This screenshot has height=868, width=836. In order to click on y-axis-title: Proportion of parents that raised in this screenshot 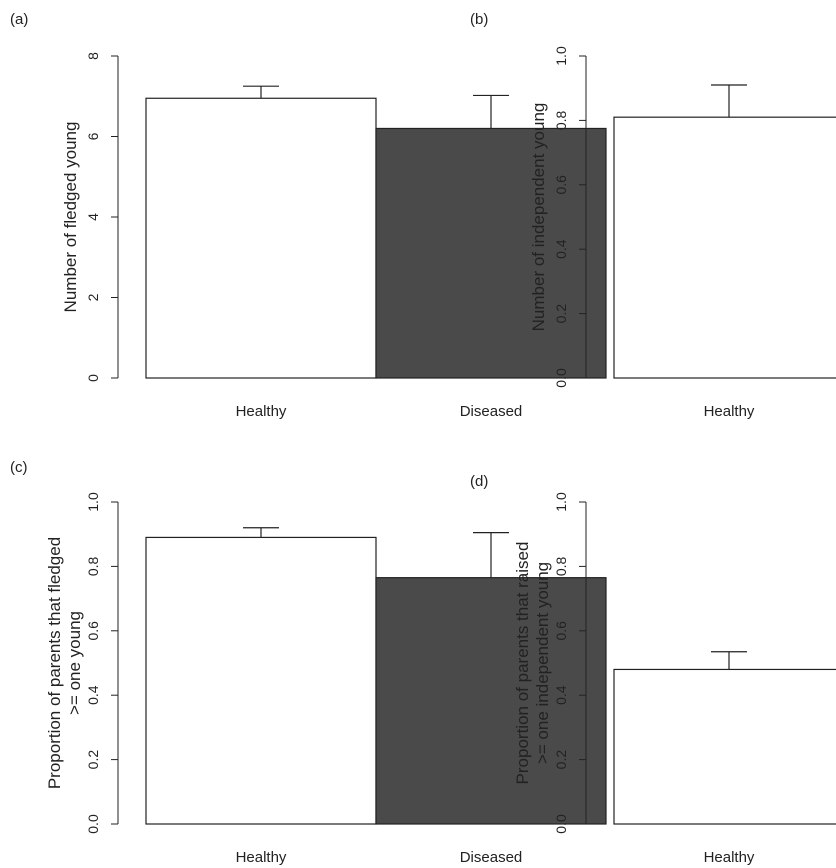, I will do `click(522, 663)`.